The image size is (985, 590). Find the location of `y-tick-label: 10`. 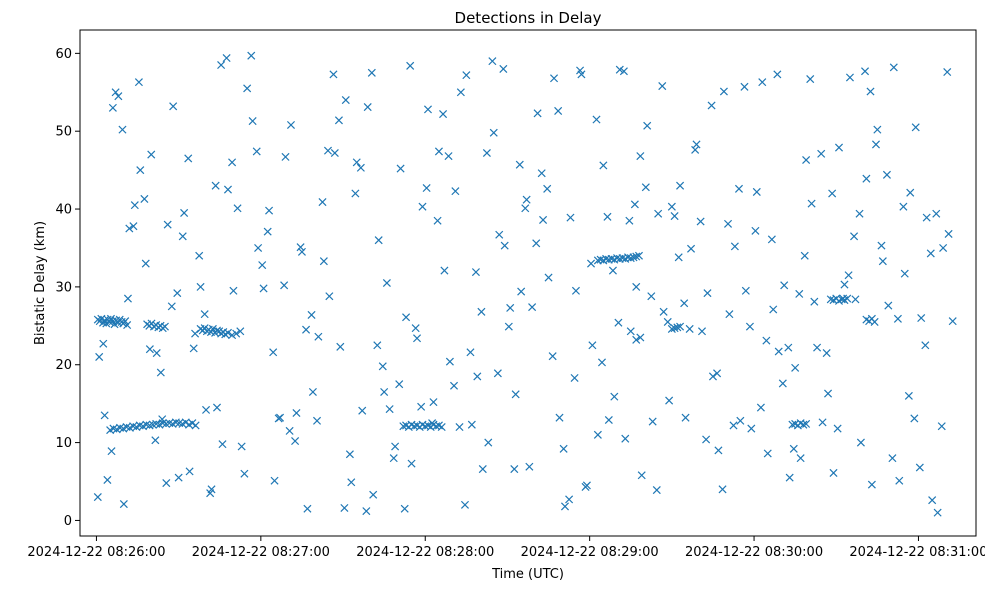

y-tick-label: 10 is located at coordinates (63, 443).